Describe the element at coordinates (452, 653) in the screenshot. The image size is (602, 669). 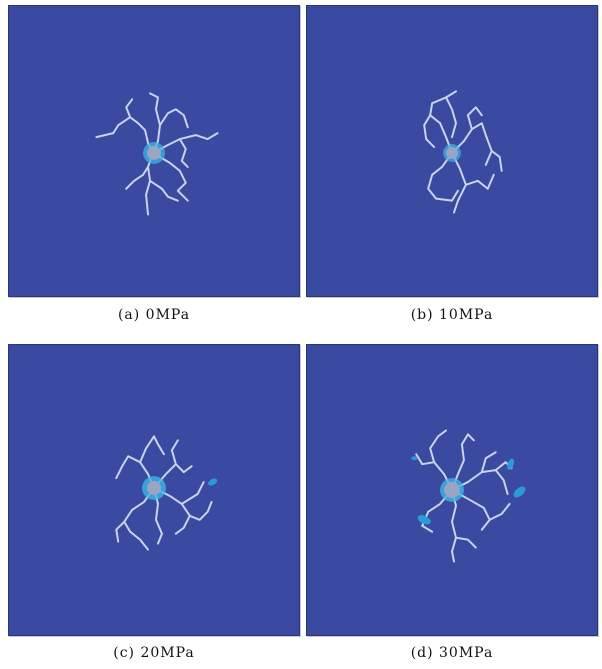
I see `caption-d: (d) 30MPa` at that location.